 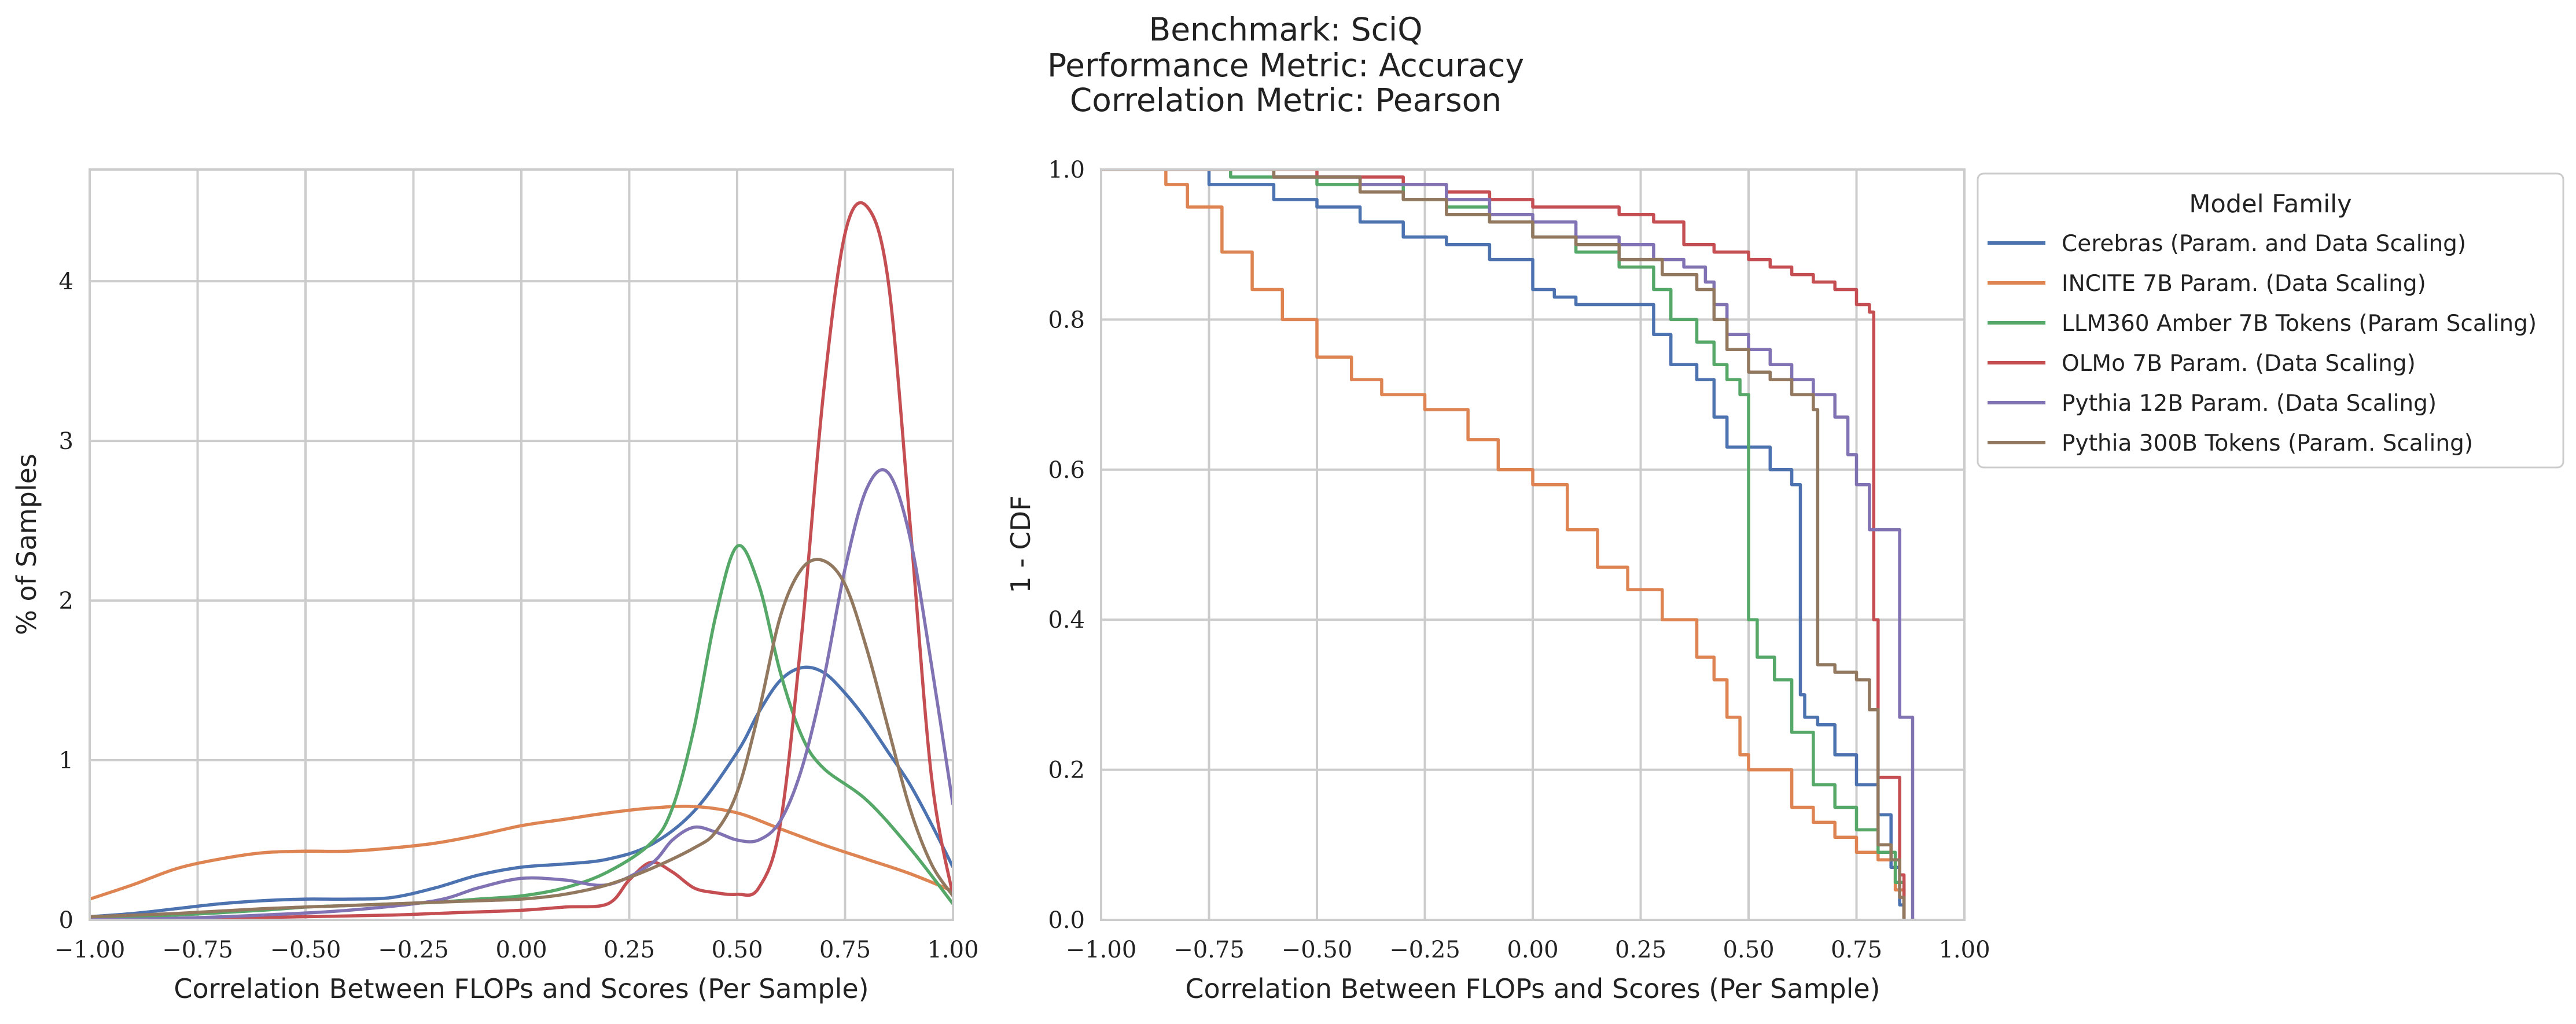 I want to click on title-line: Correlation Metric: Pearson, so click(x=1286, y=100).